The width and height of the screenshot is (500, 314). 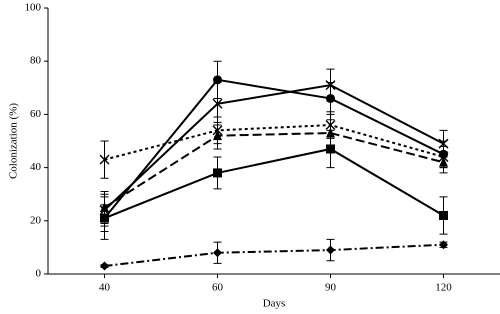 What do you see at coordinates (218, 288) in the screenshot?
I see `x-tick-label: 60` at bounding box center [218, 288].